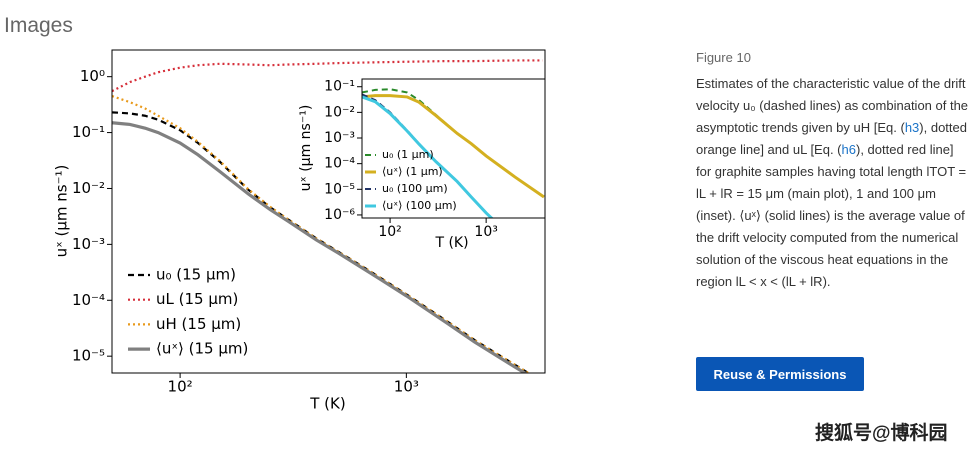 The height and width of the screenshot is (452, 974). Describe the element at coordinates (831, 138) in the screenshot. I see `caption-text: ), dotted orange line] and uL [Eq. (` at that location.